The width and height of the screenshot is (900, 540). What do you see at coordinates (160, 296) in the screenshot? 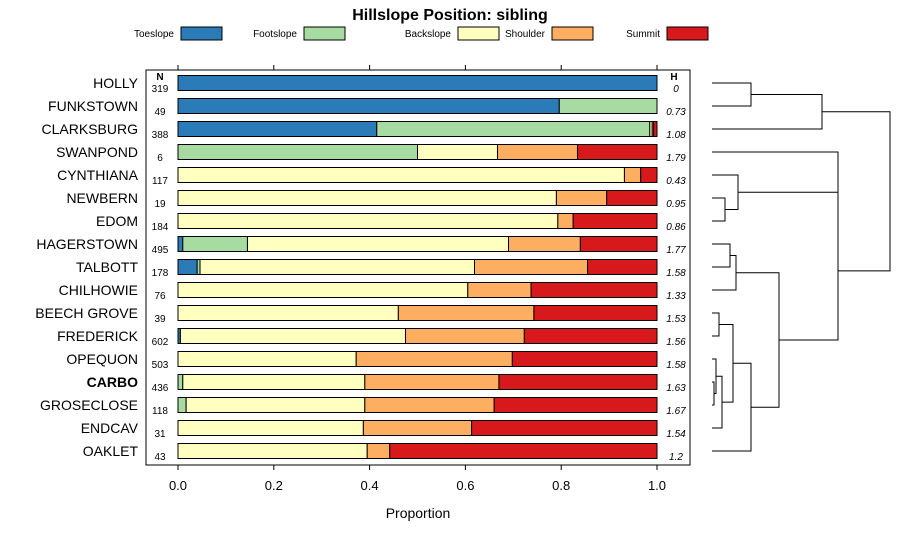
I see `n-value: 76` at bounding box center [160, 296].